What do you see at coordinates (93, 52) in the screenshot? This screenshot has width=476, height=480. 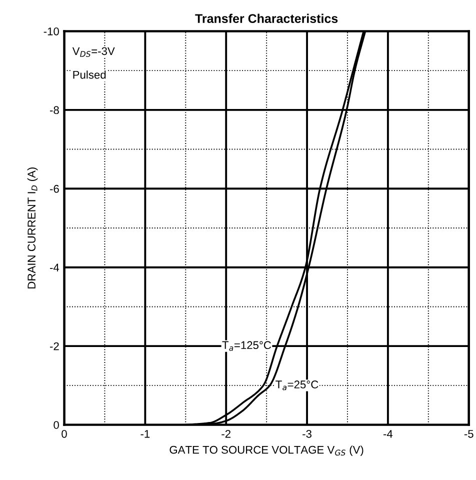 I see `annotation: V$_{DS}$=-3V` at bounding box center [93, 52].